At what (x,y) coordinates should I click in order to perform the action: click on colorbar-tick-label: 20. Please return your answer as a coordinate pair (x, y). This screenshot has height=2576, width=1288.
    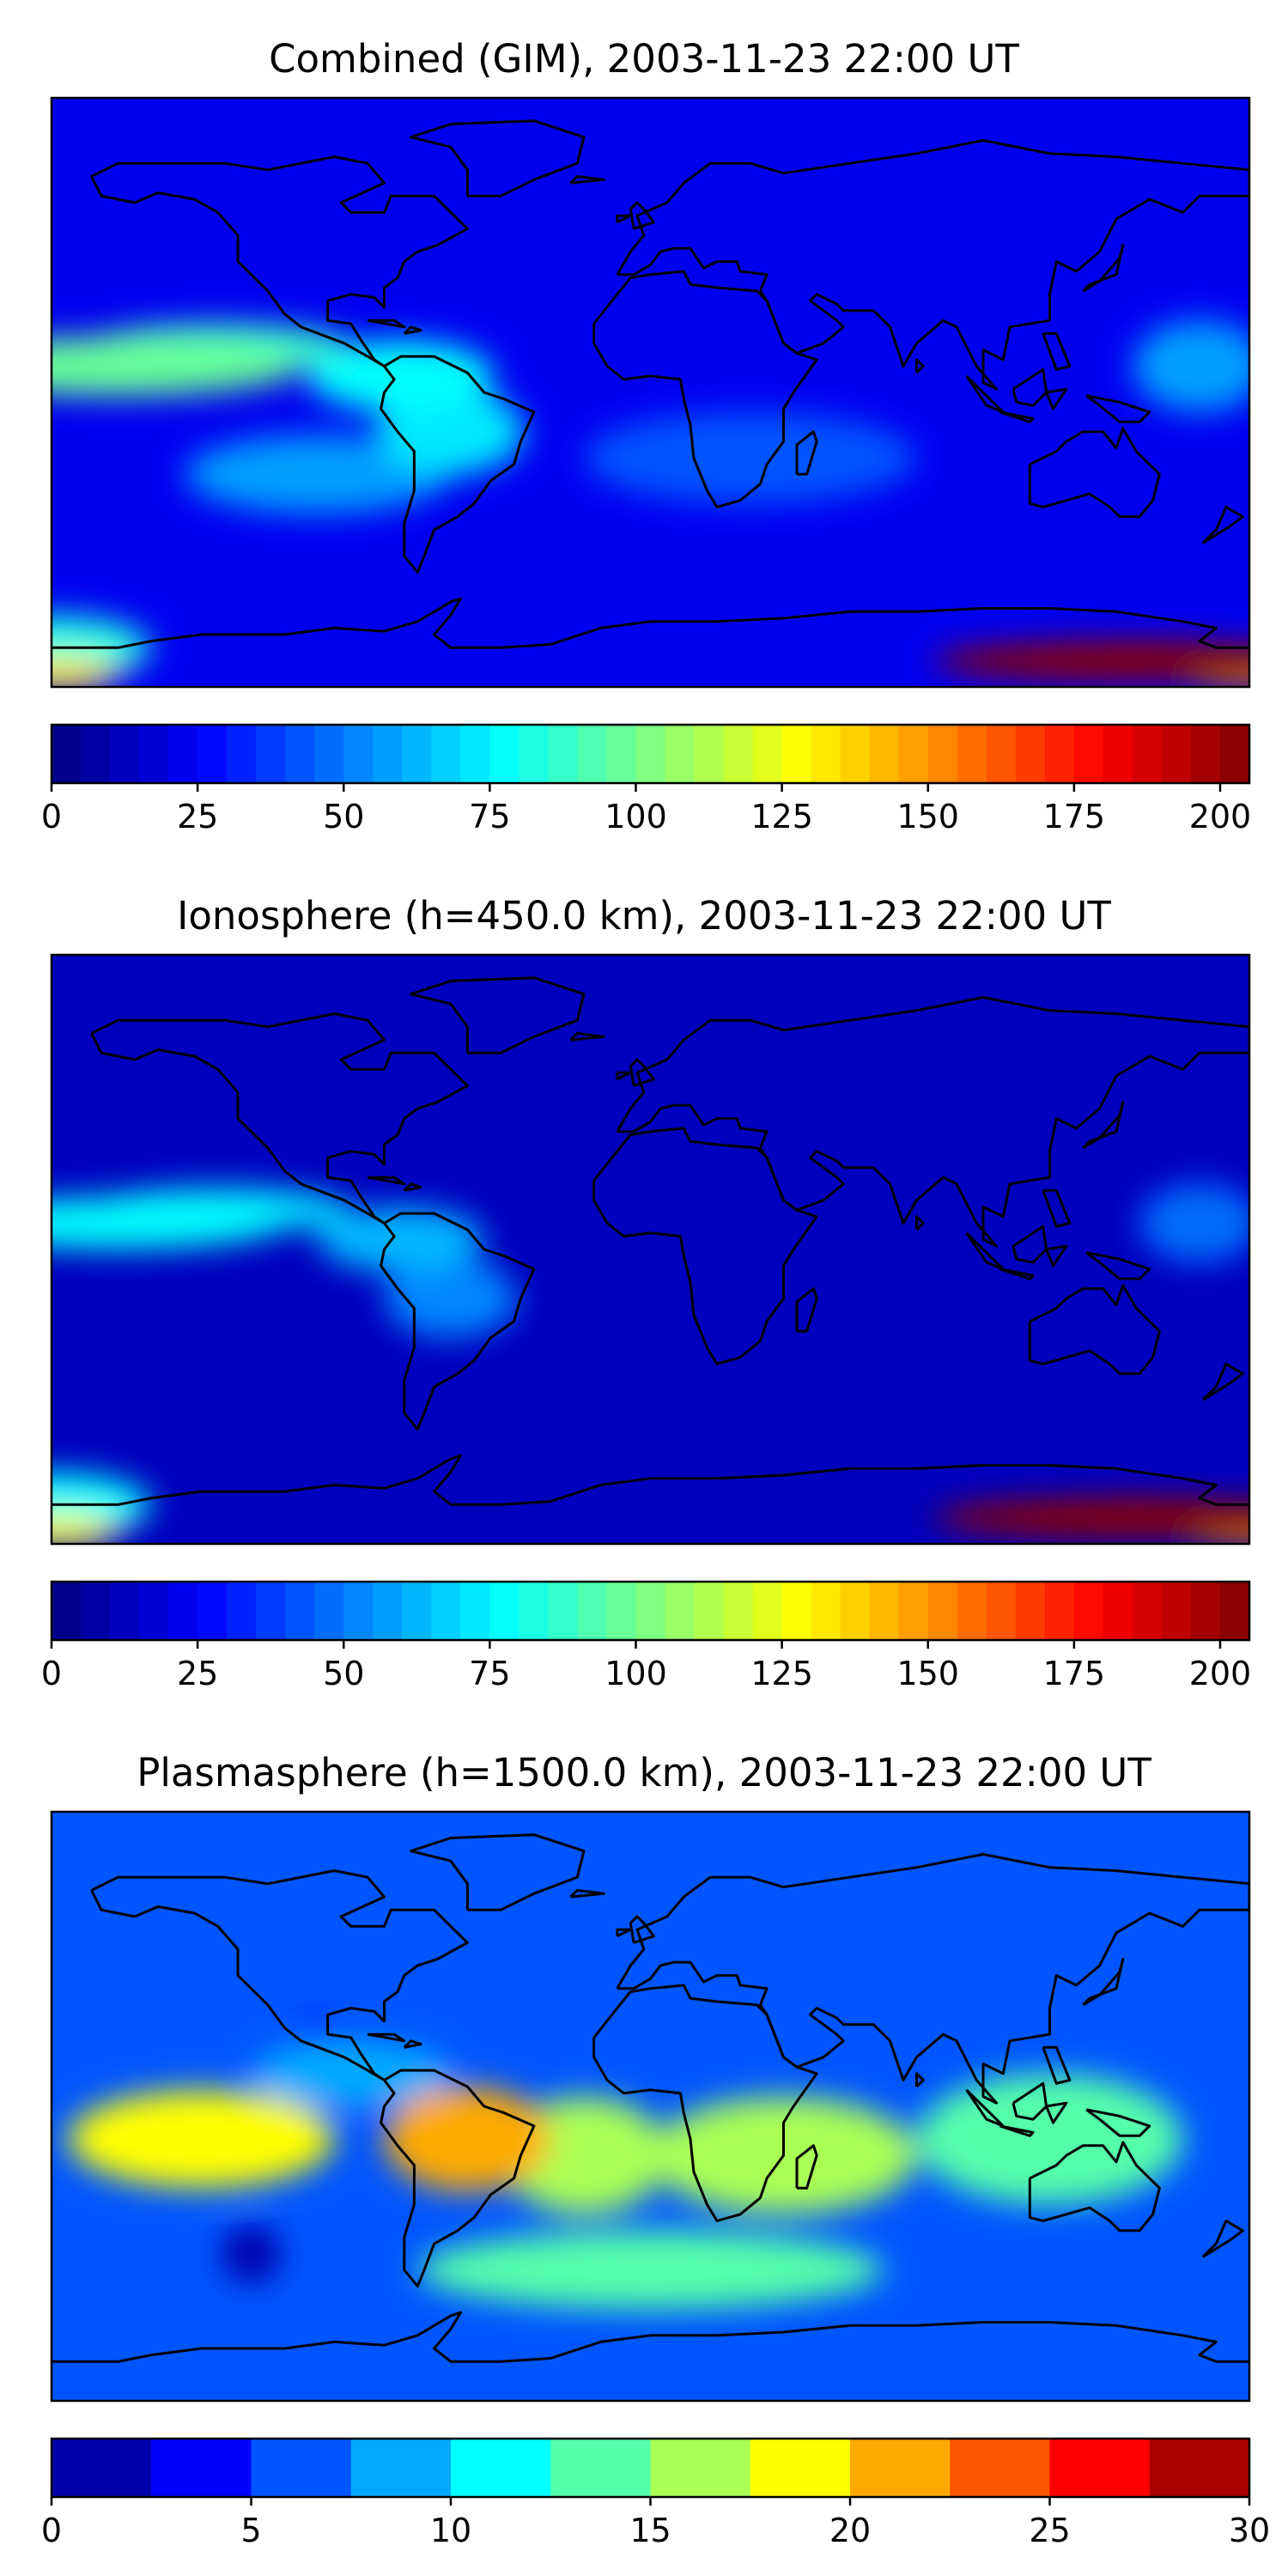
    Looking at the image, I should click on (850, 2530).